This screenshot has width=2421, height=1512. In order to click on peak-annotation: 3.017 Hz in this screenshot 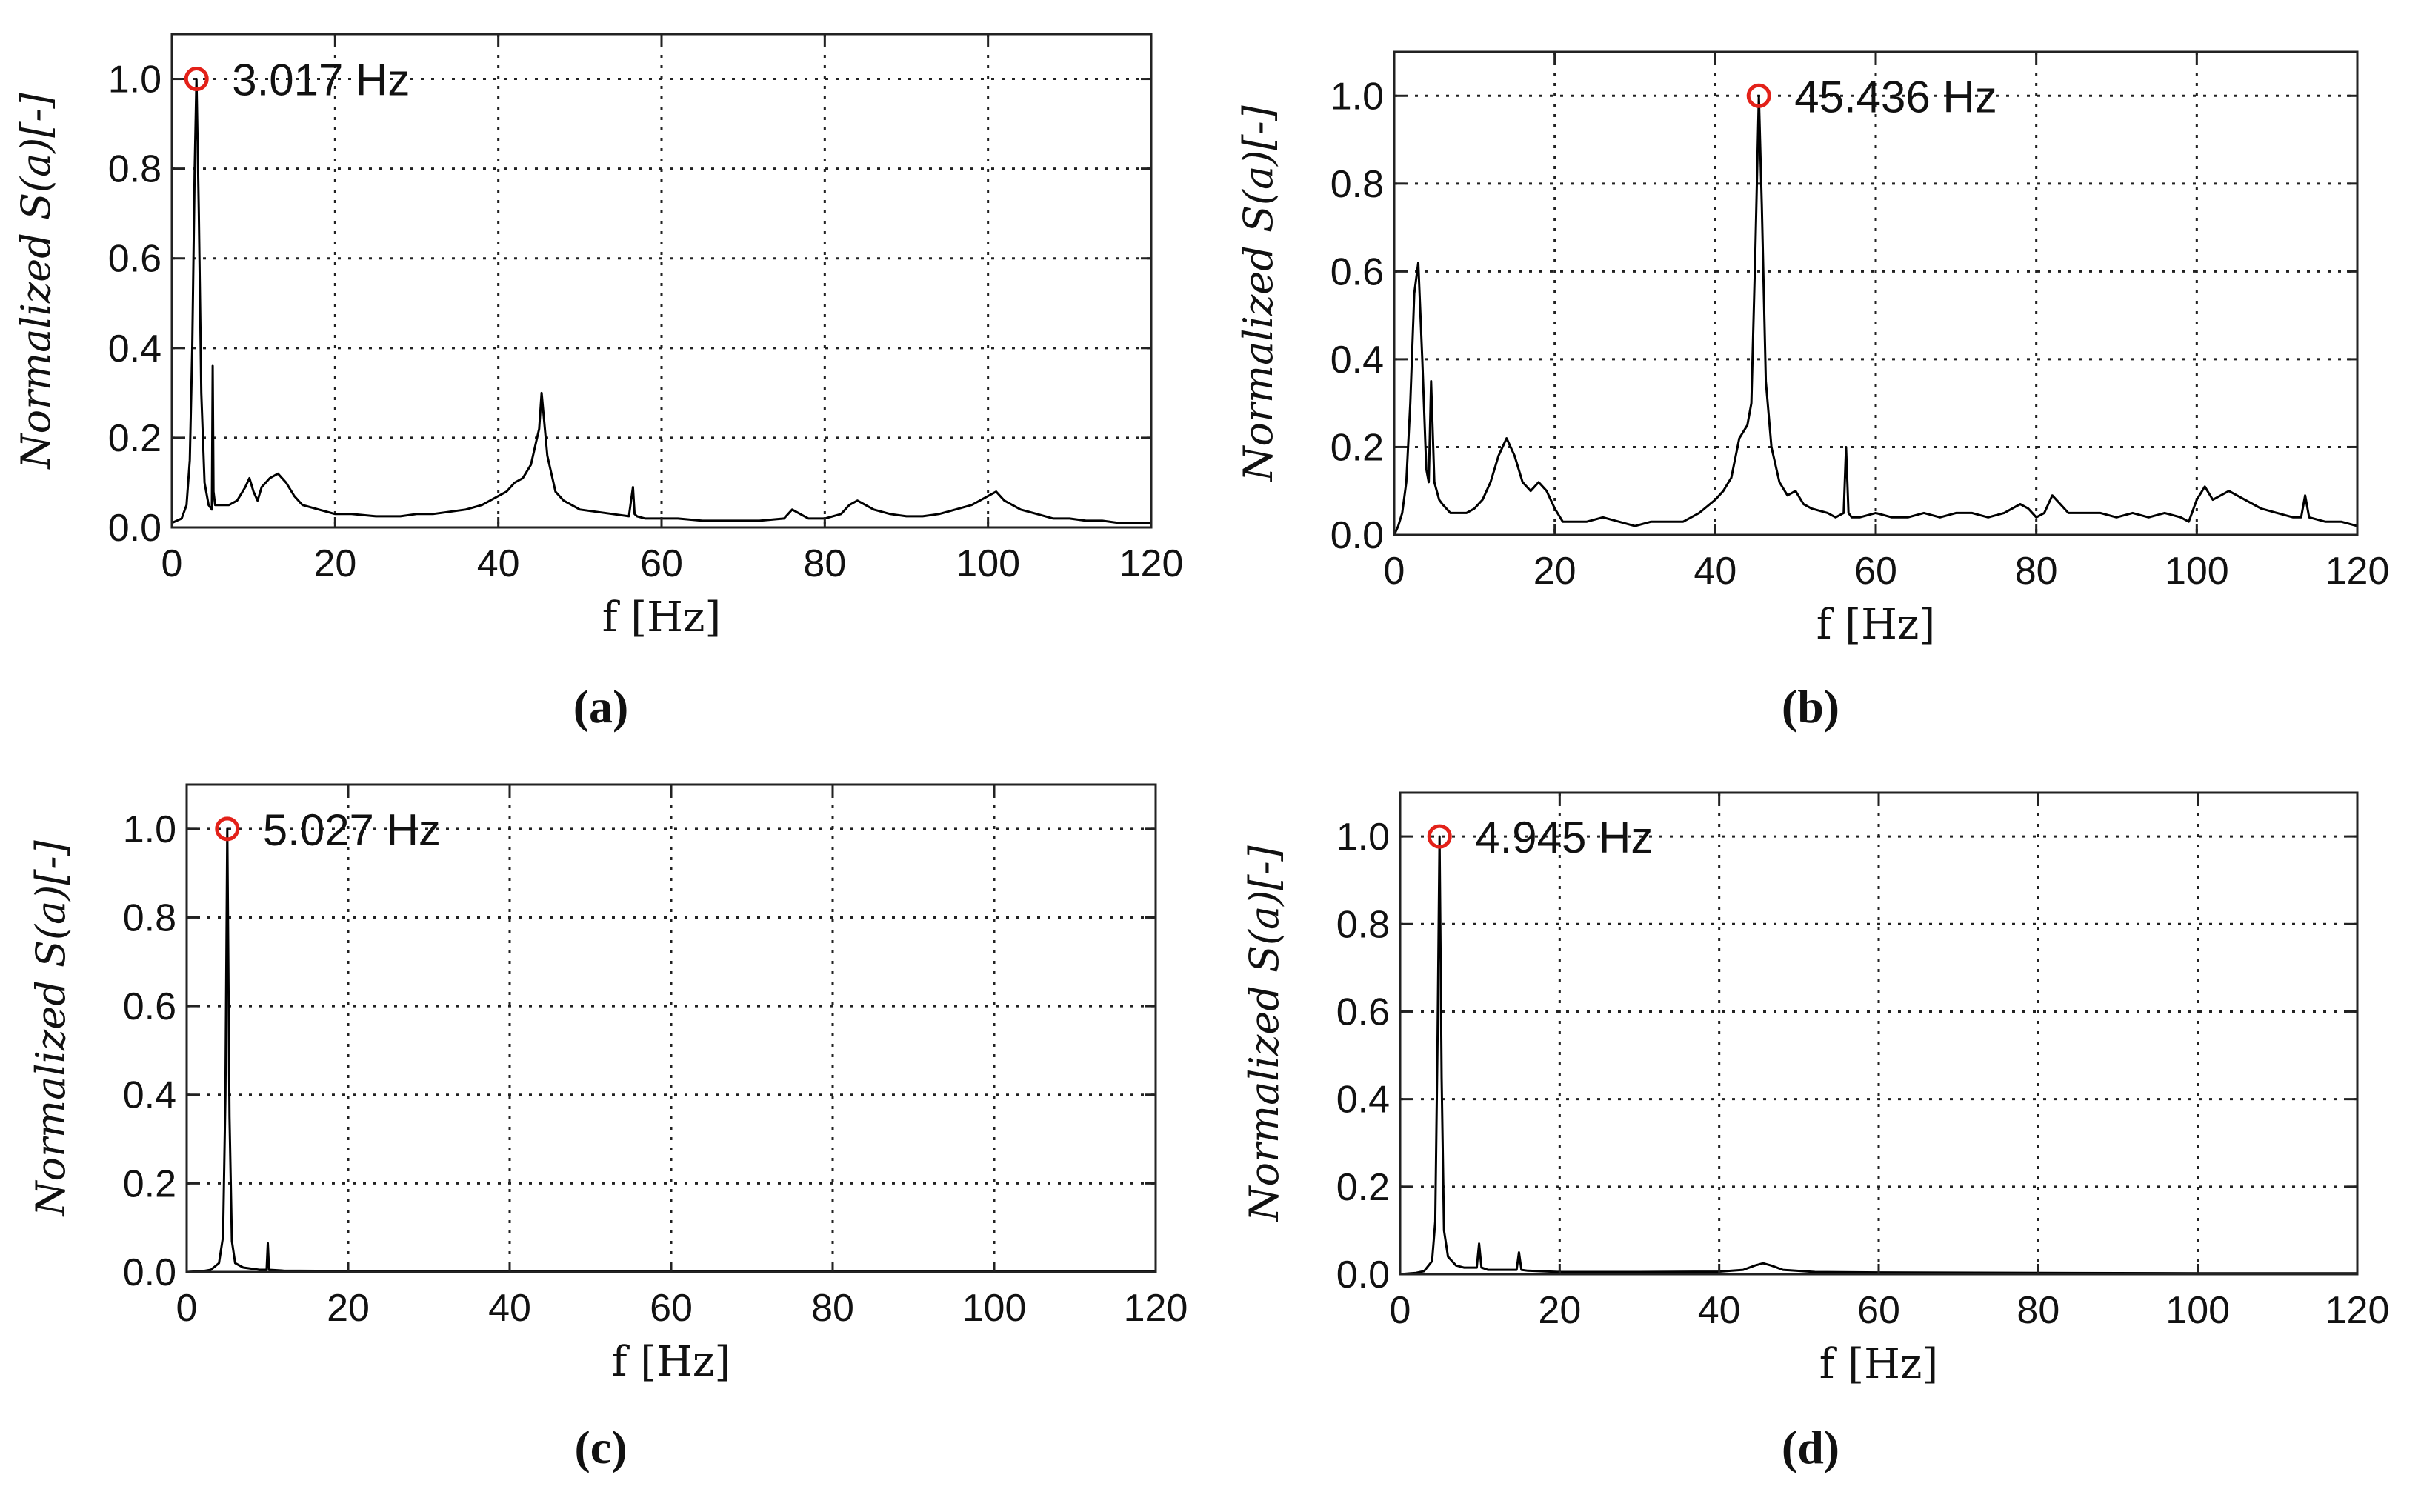, I will do `click(321, 80)`.